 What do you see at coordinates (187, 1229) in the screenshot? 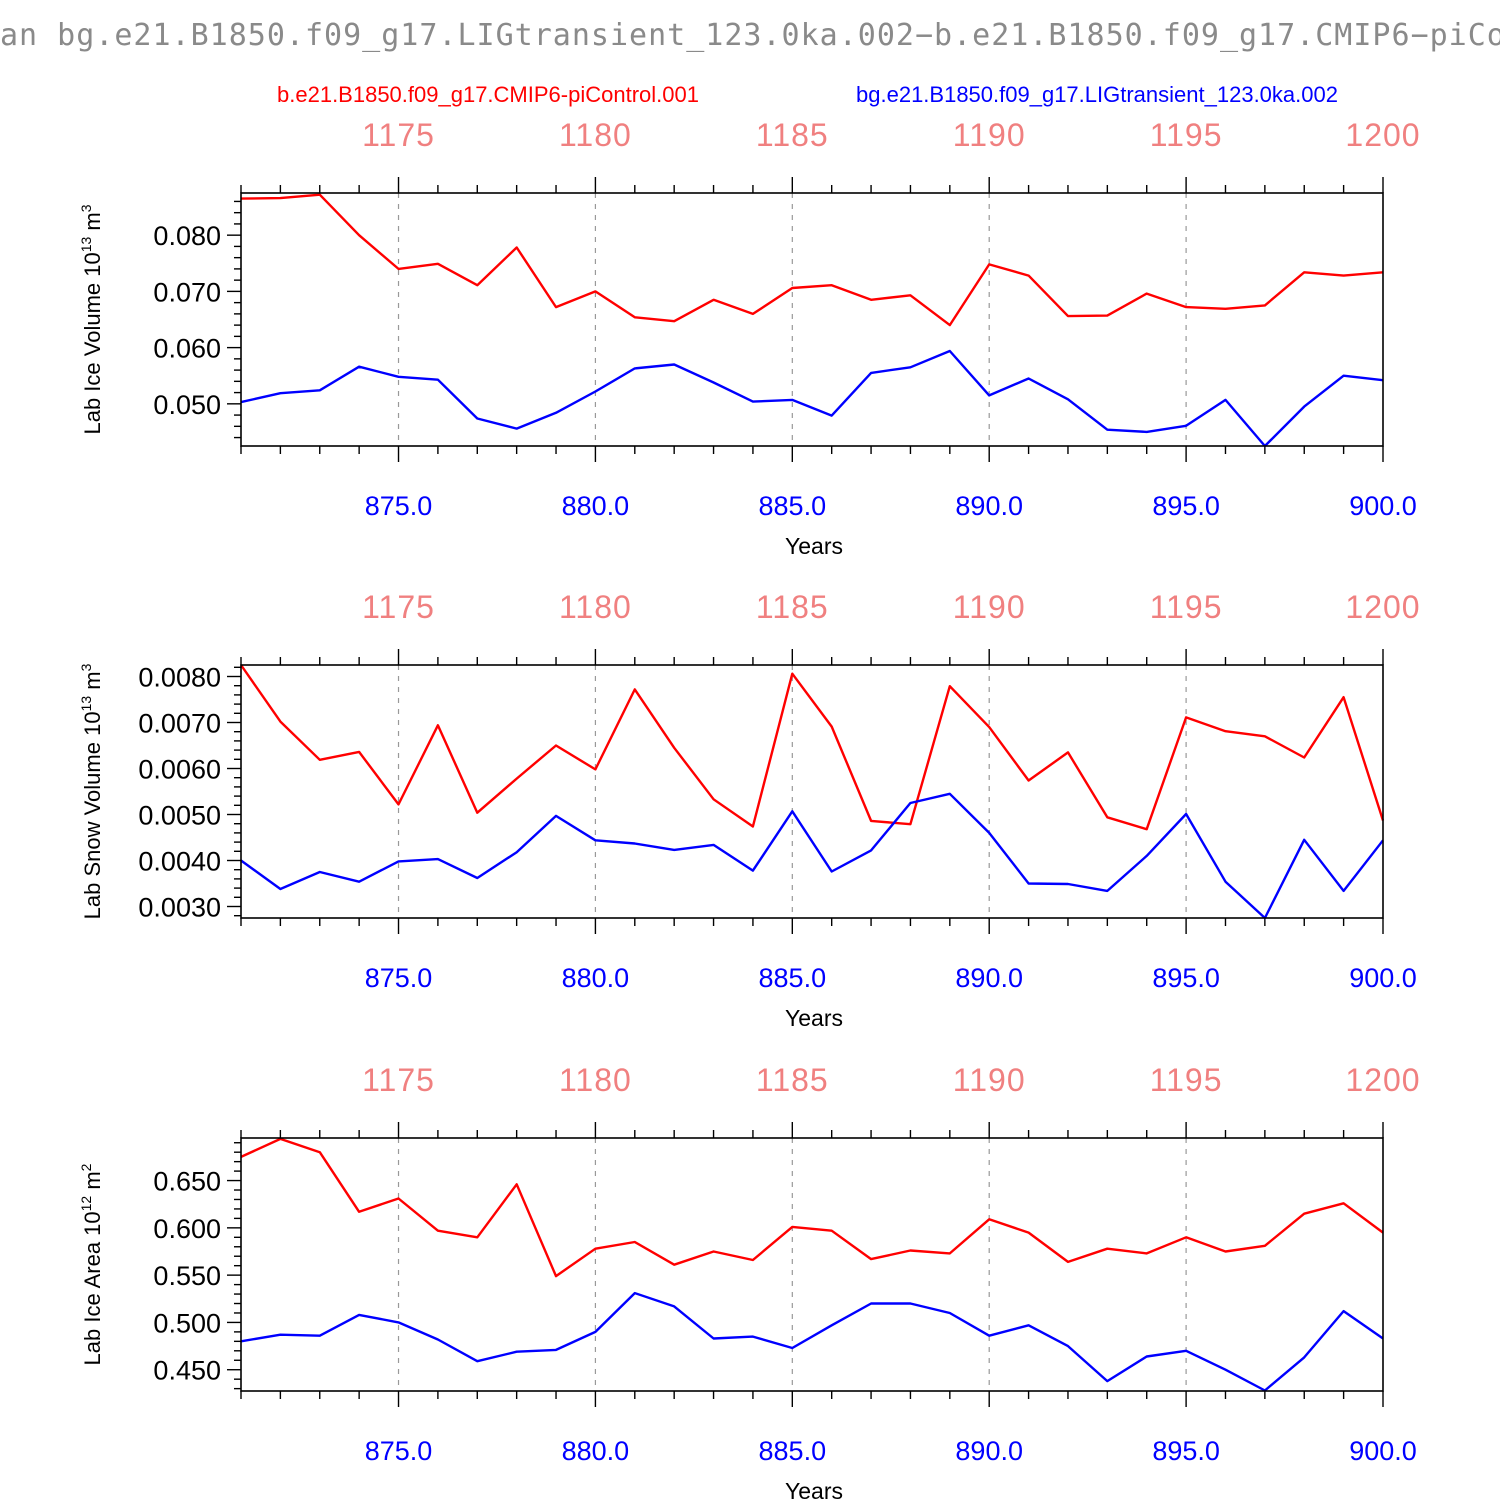
I see `y-tick-label: 0.600` at bounding box center [187, 1229].